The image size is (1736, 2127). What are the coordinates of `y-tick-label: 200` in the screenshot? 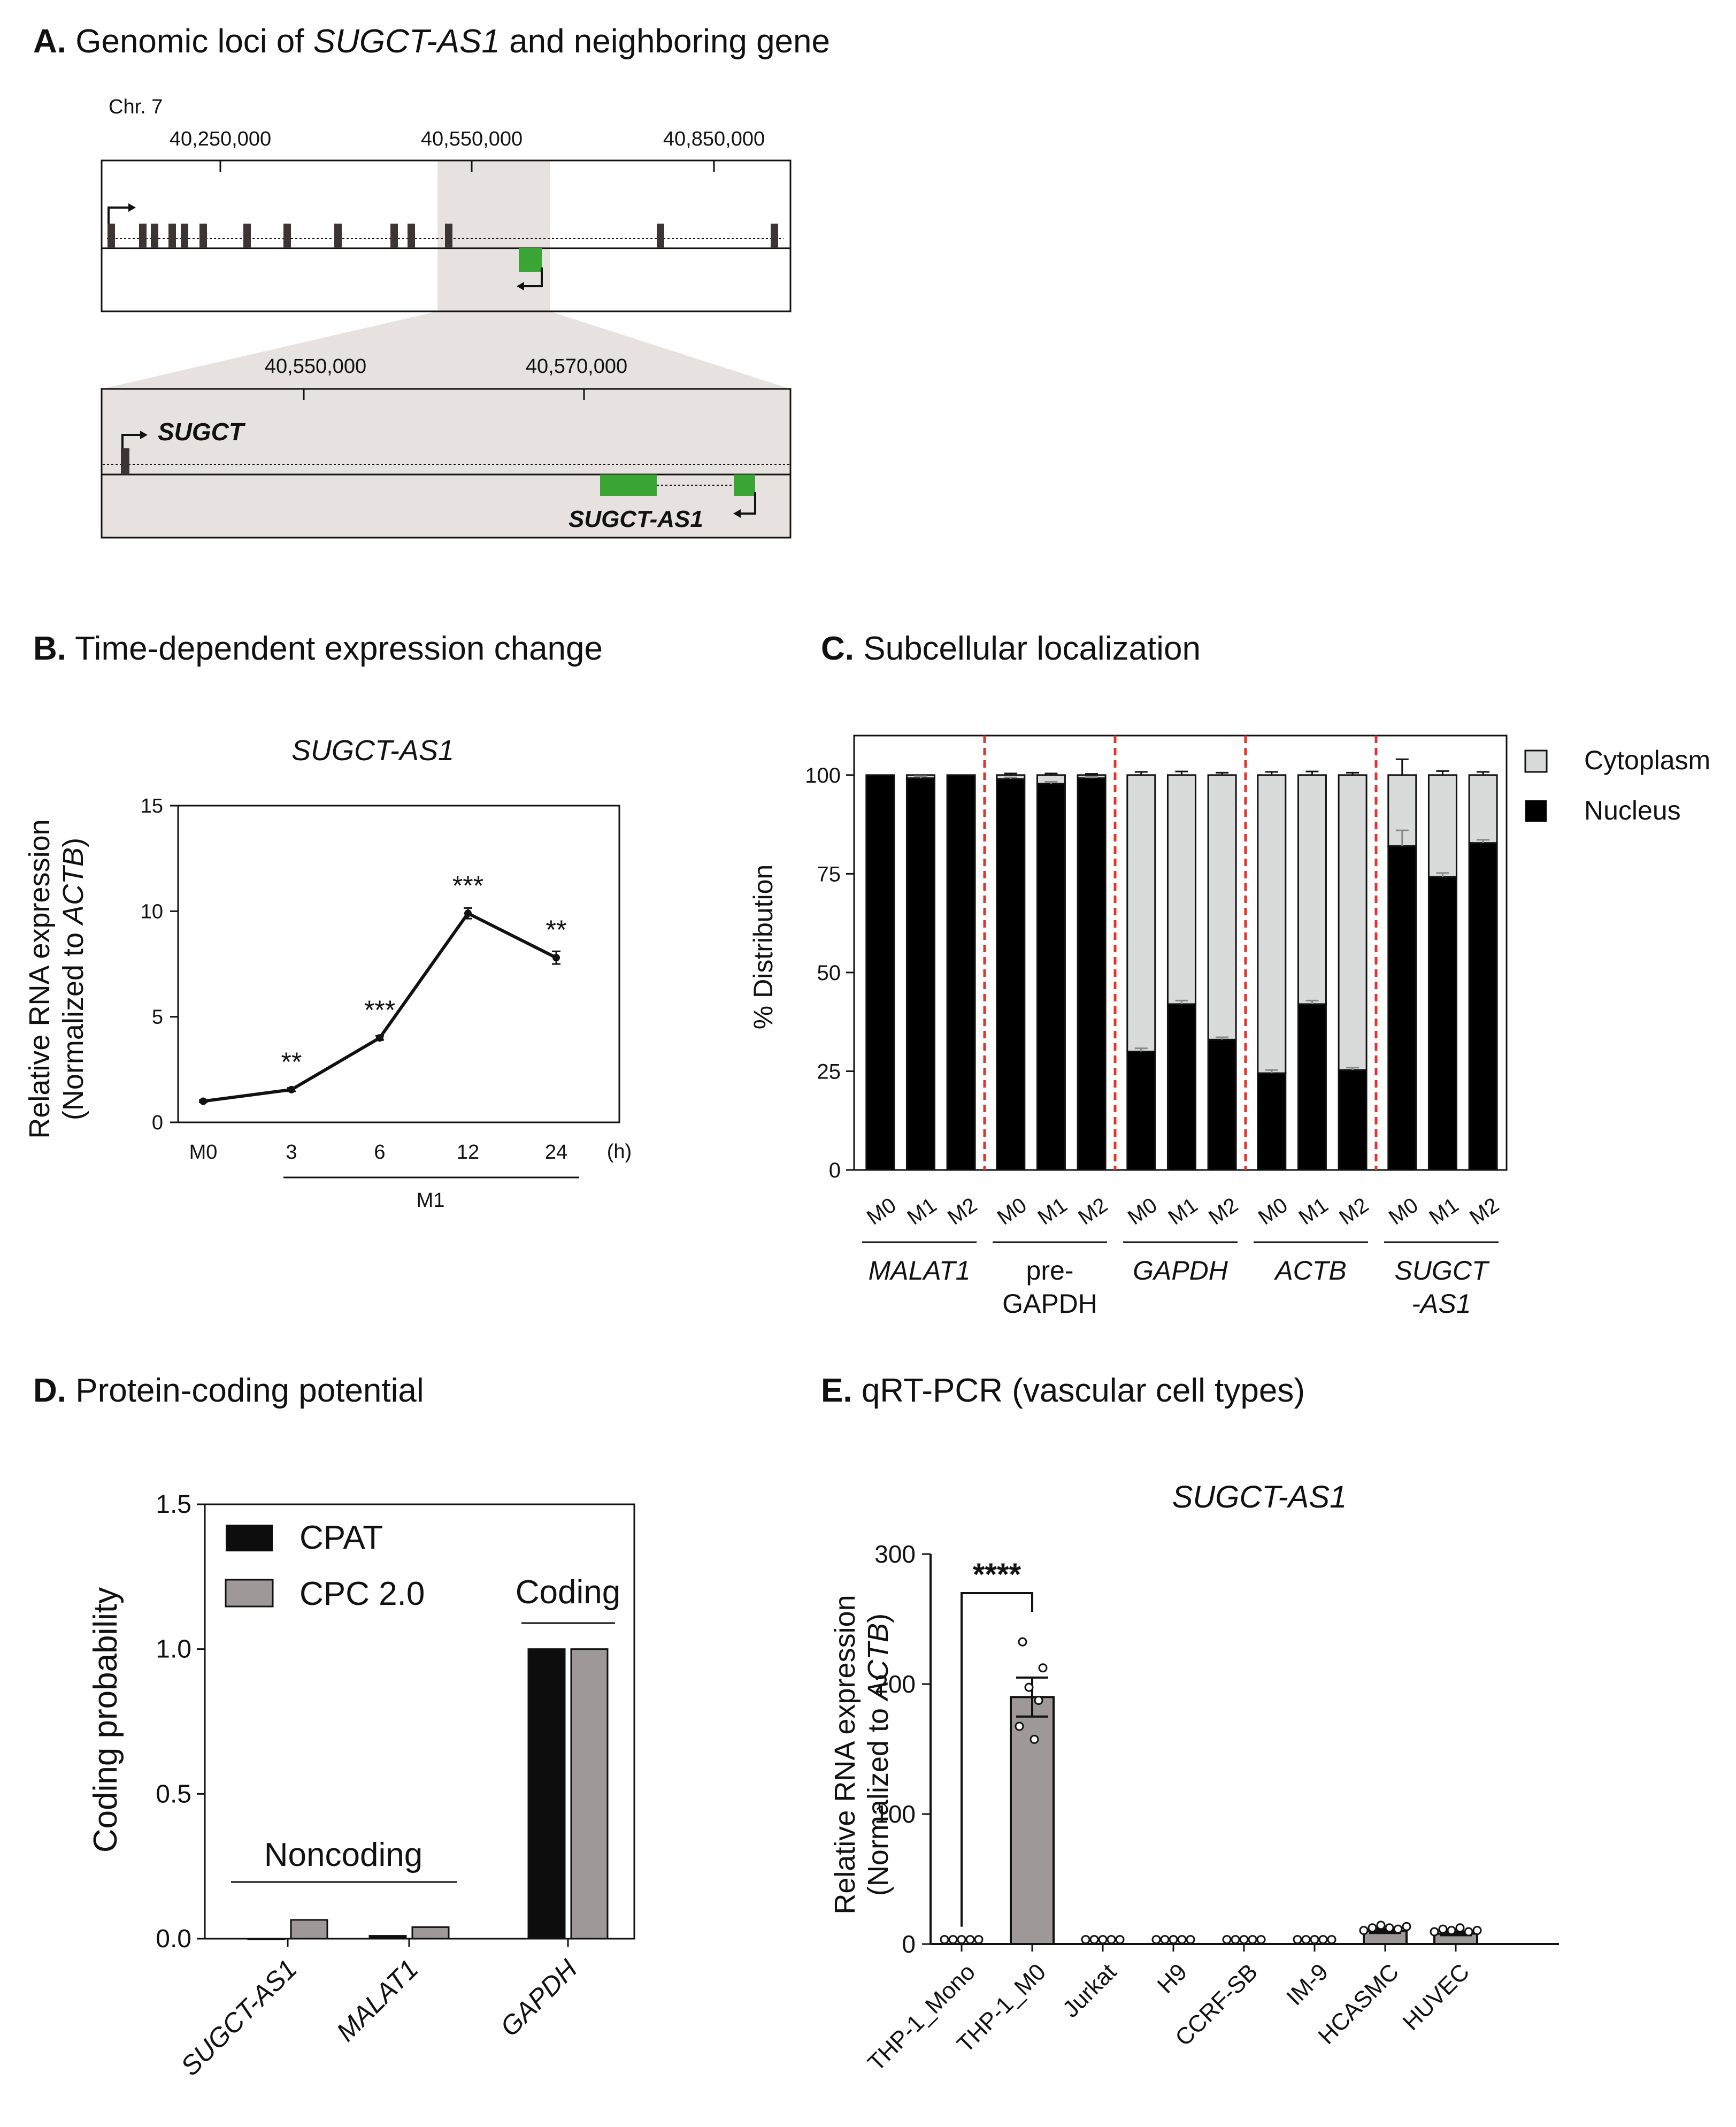 It's located at (895, 1684).